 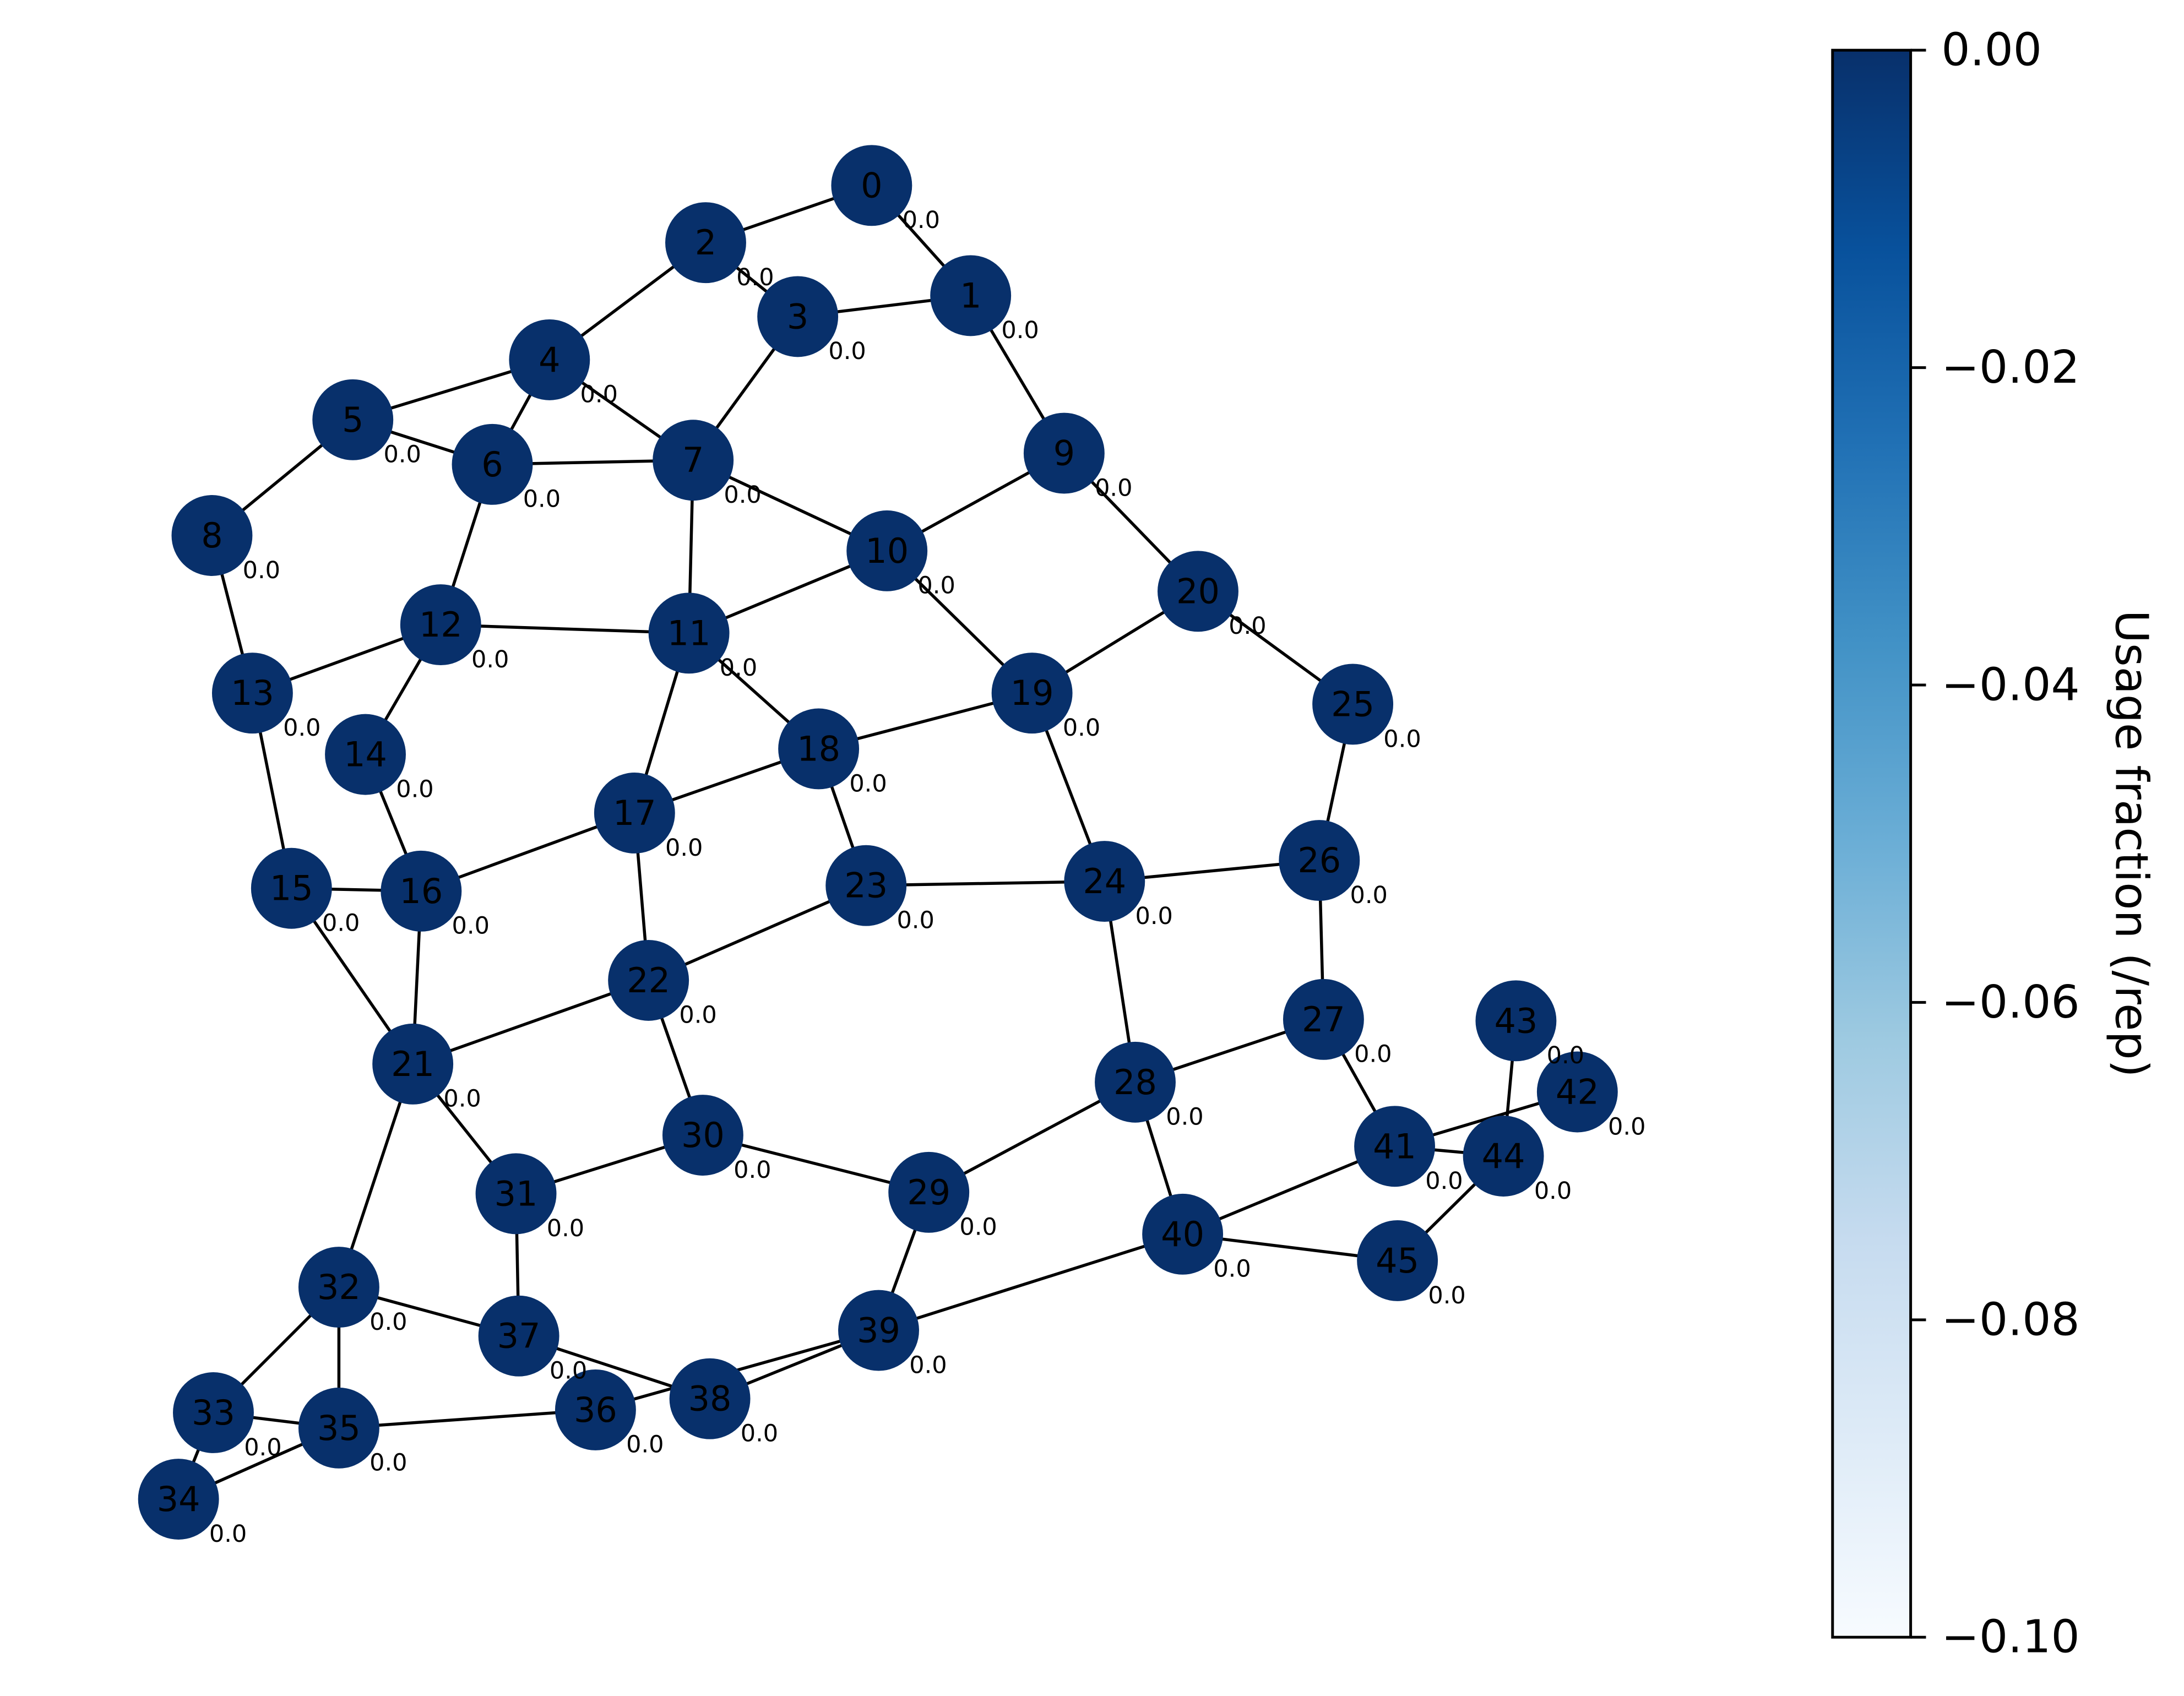 I want to click on node-10: 100.0, so click(x=901, y=555).